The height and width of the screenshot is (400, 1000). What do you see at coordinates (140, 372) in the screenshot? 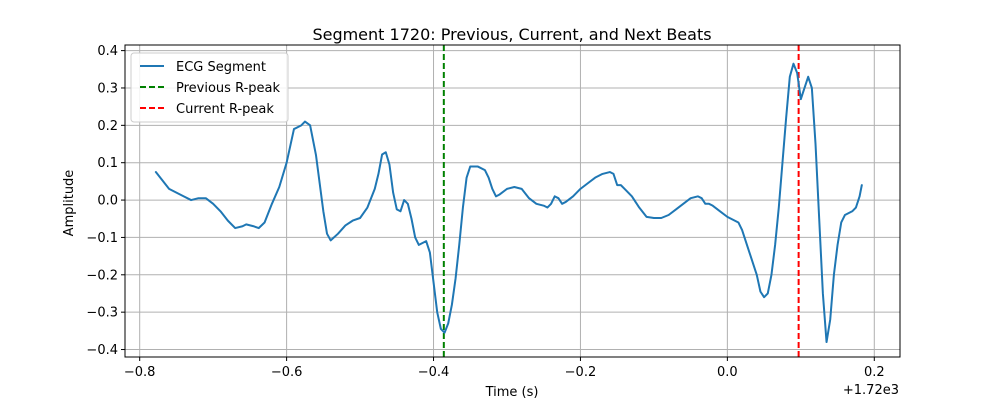
I see `x-tick-label: −0.8` at bounding box center [140, 372].